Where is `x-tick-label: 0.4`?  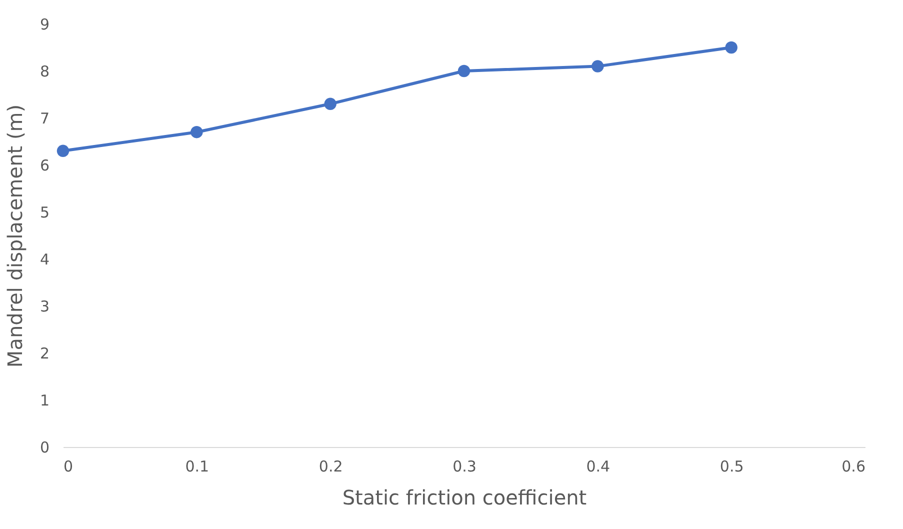
x-tick-label: 0.4 is located at coordinates (598, 467).